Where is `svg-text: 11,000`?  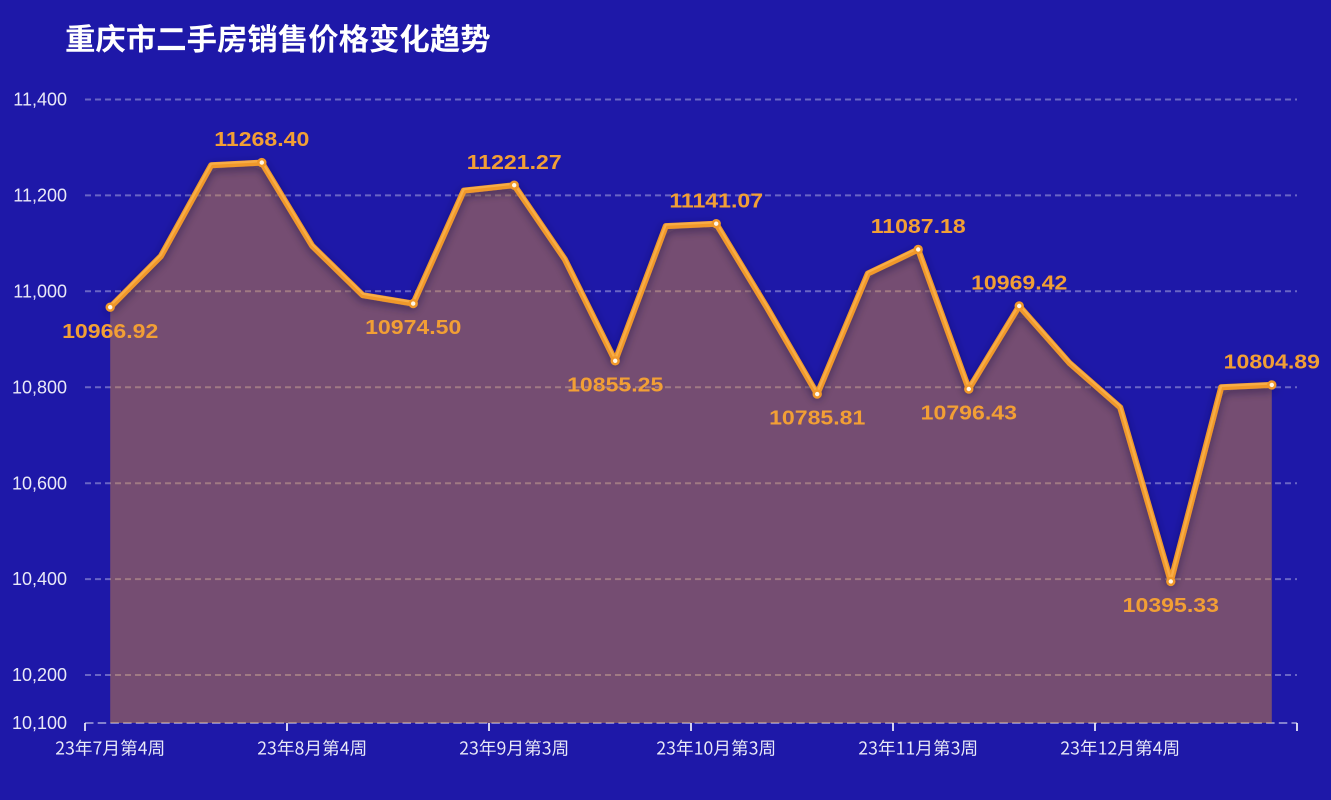 svg-text: 11,000 is located at coordinates (40, 291).